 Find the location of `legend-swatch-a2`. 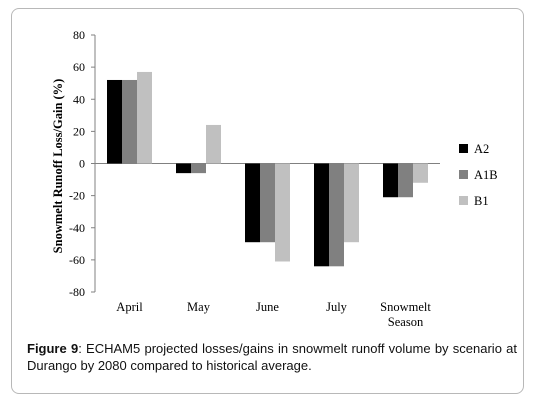

legend-swatch-a2 is located at coordinates (463, 148).